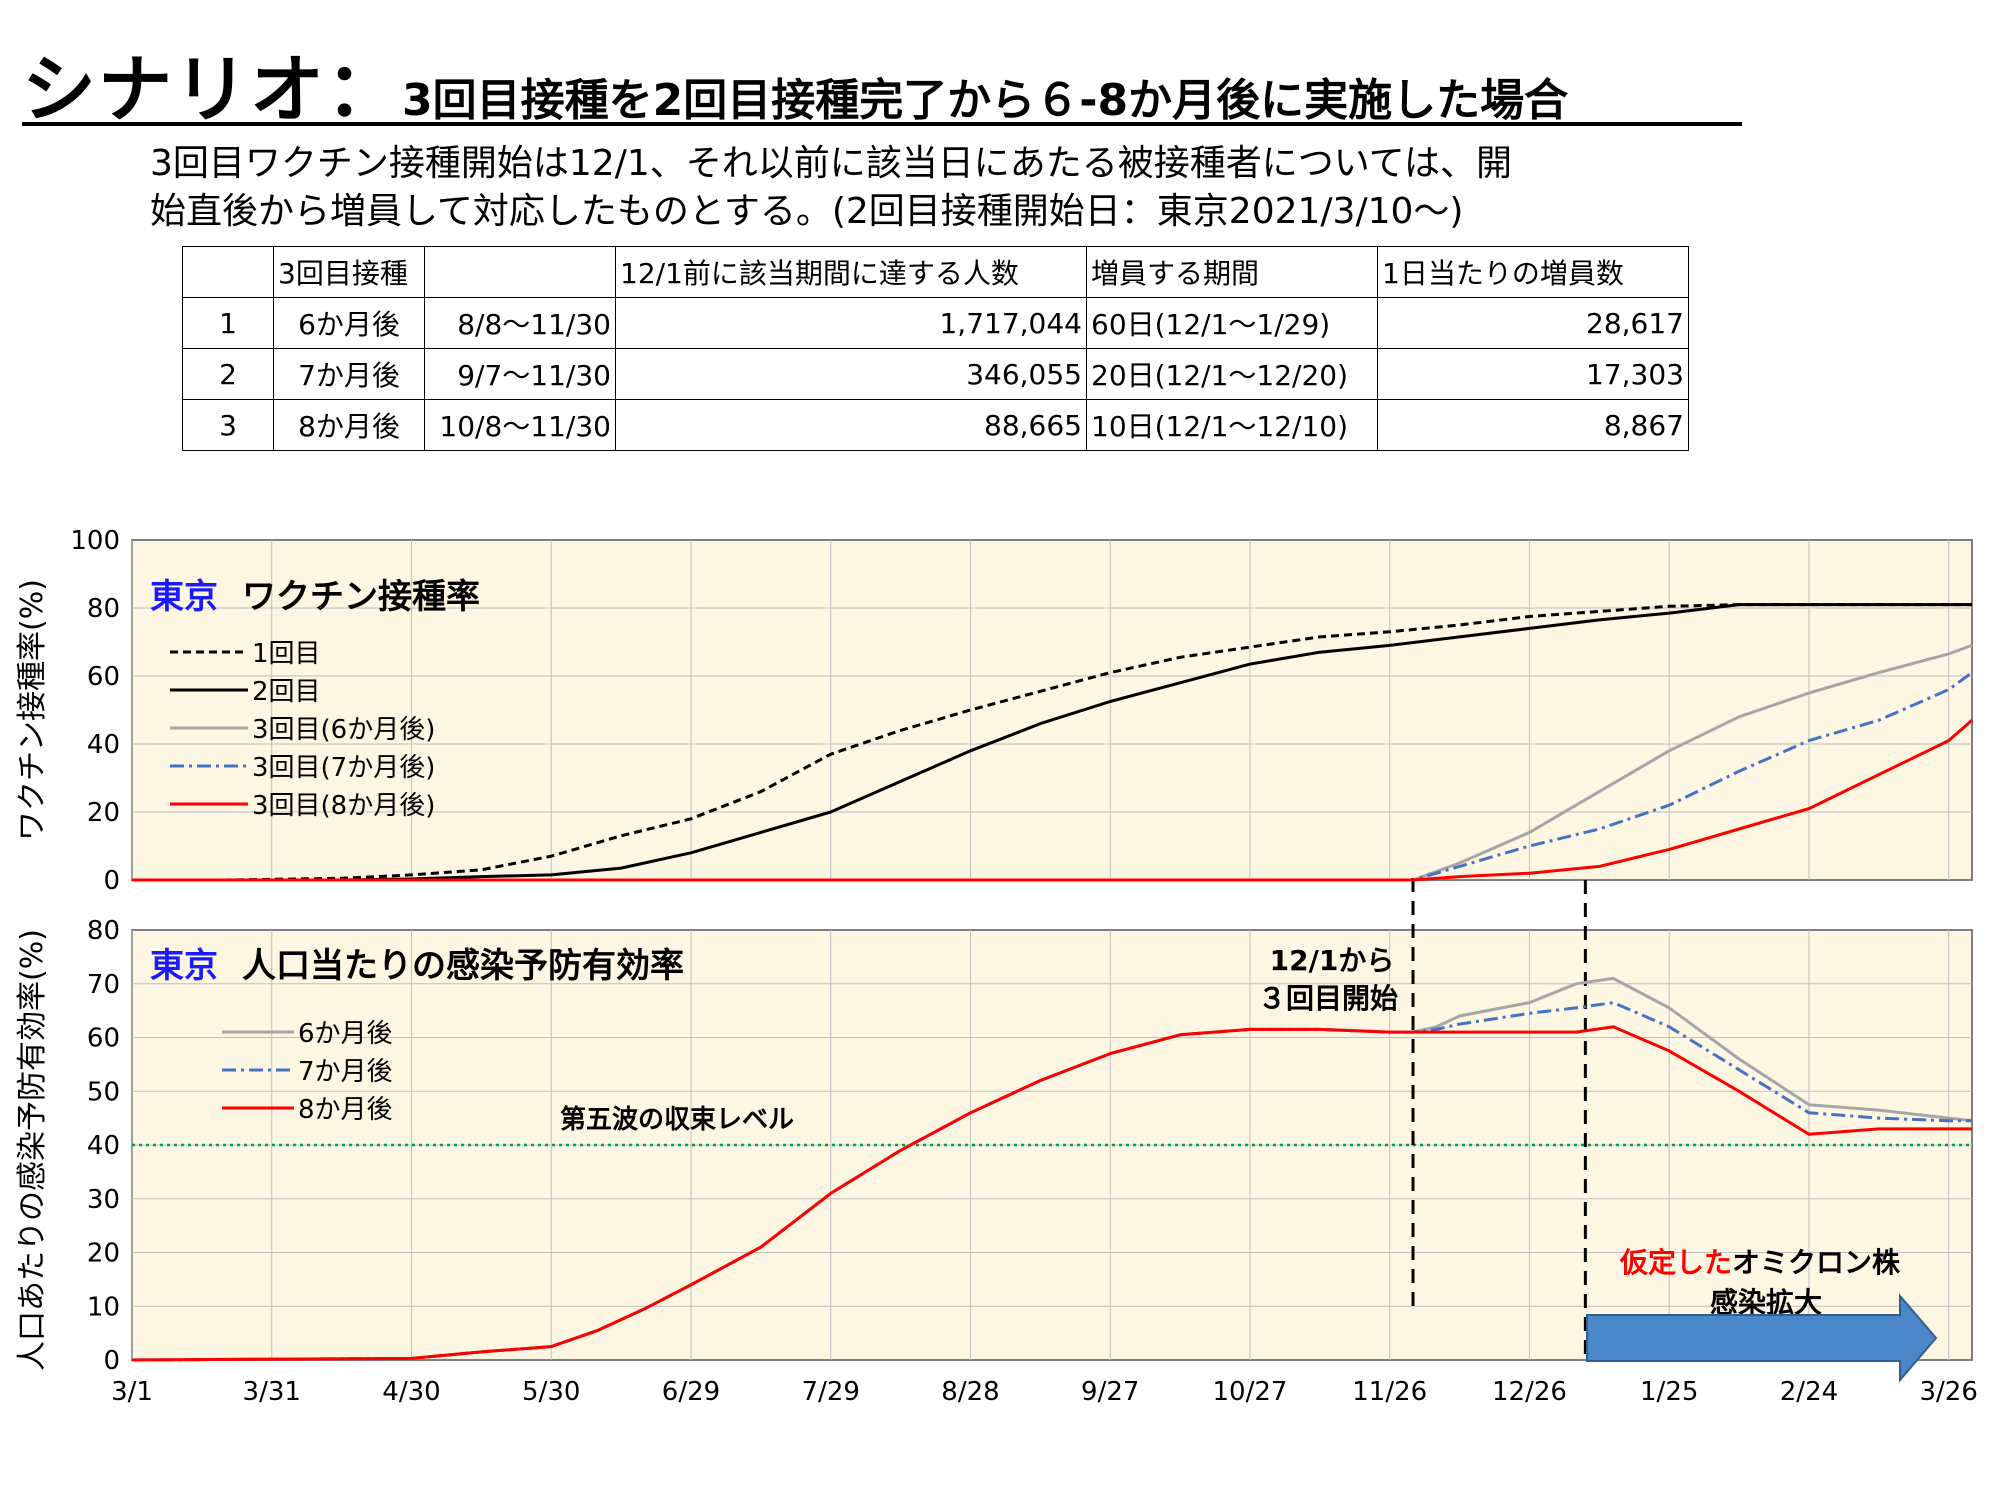 This screenshot has width=2000, height=1500. What do you see at coordinates (345, 1110) in the screenshot?
I see `legend-label-8m: 8か月後` at bounding box center [345, 1110].